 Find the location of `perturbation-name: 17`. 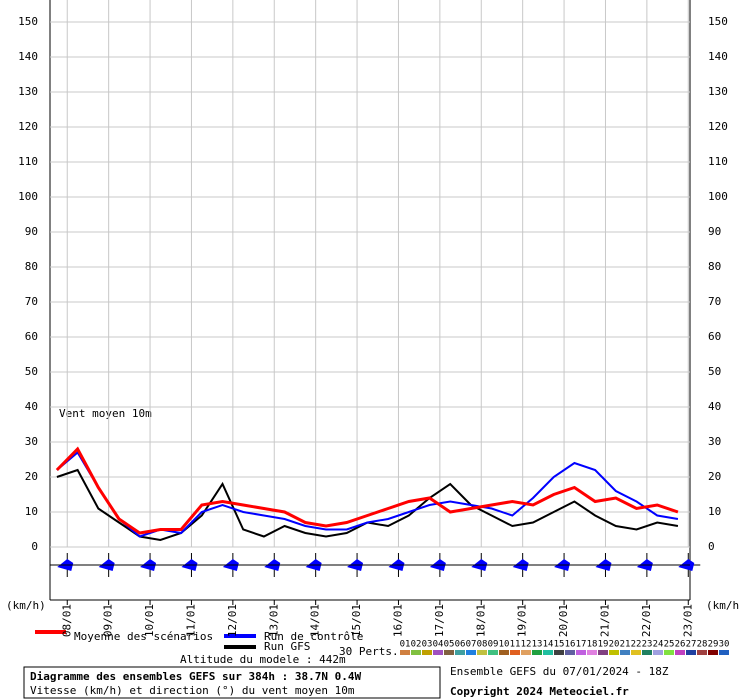

perturbation-name: 17 is located at coordinates (581, 645).